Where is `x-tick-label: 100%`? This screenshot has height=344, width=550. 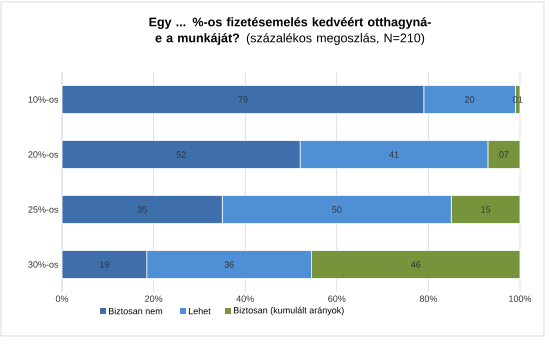 x-tick-label: 100% is located at coordinates (520, 299).